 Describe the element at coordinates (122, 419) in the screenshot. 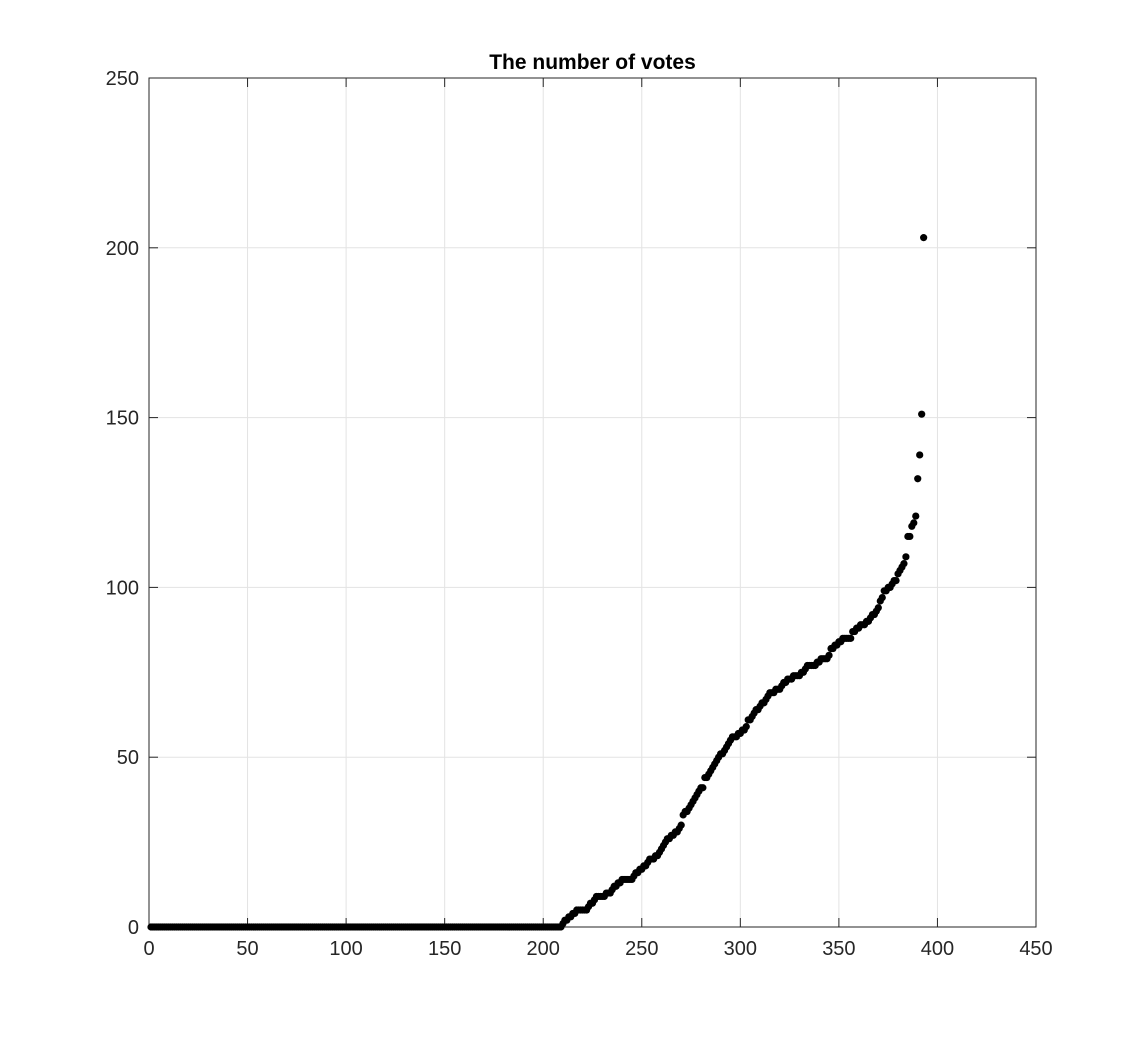

I see `y-tick-label: 150` at that location.